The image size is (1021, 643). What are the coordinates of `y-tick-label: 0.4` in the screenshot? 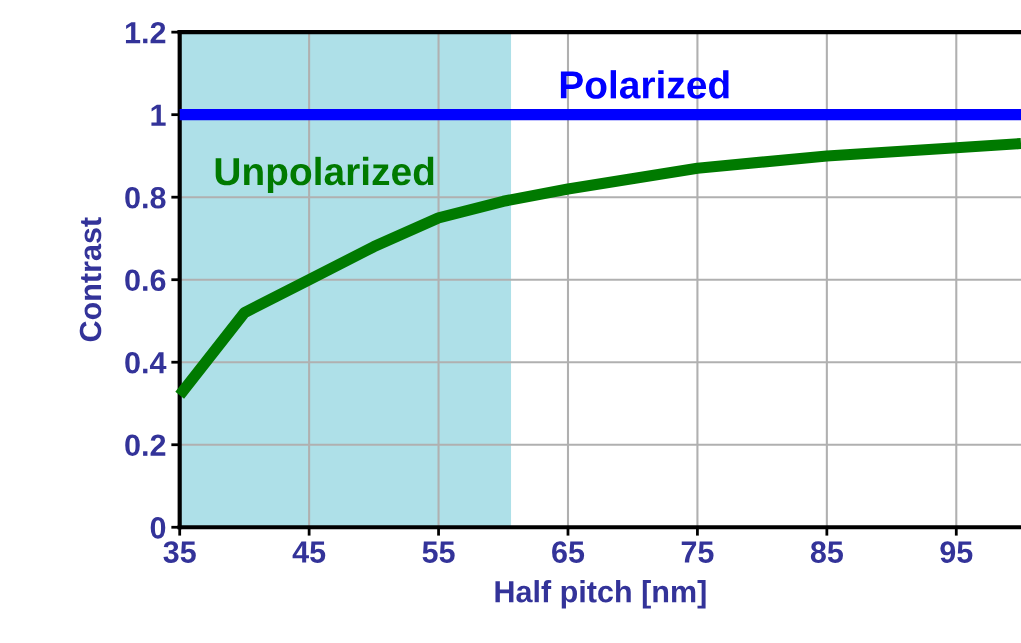 It's located at (146, 362).